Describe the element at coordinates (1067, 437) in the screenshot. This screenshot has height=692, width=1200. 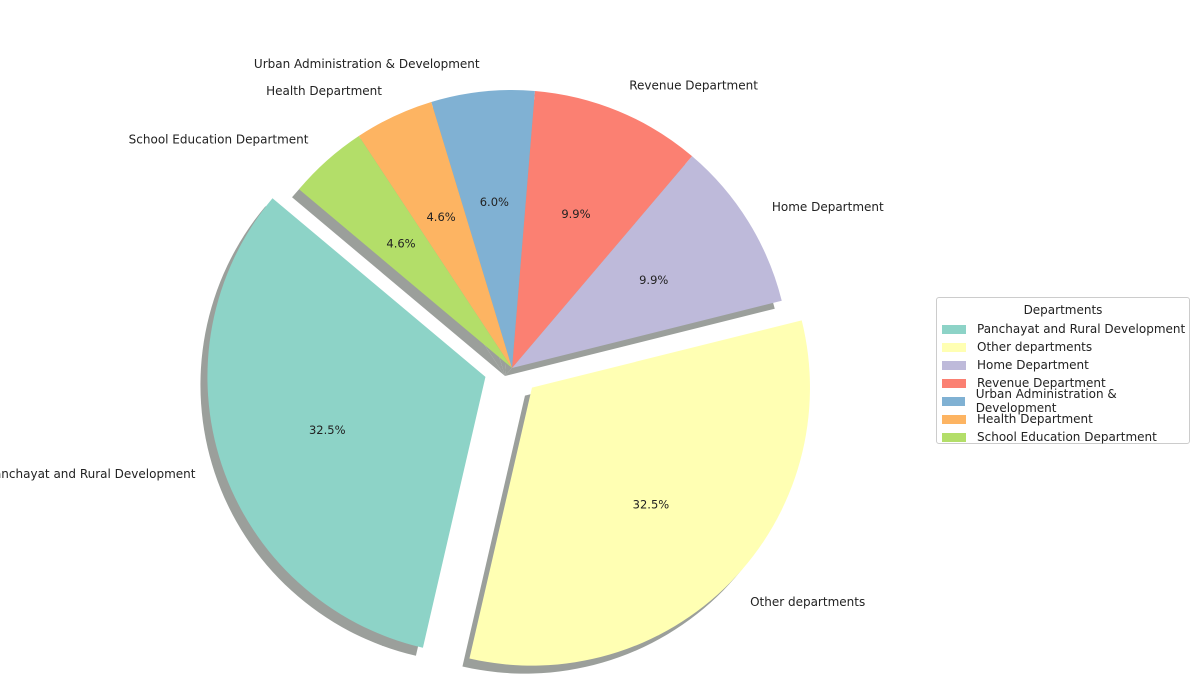
I see `legend-label: School Education Department` at that location.